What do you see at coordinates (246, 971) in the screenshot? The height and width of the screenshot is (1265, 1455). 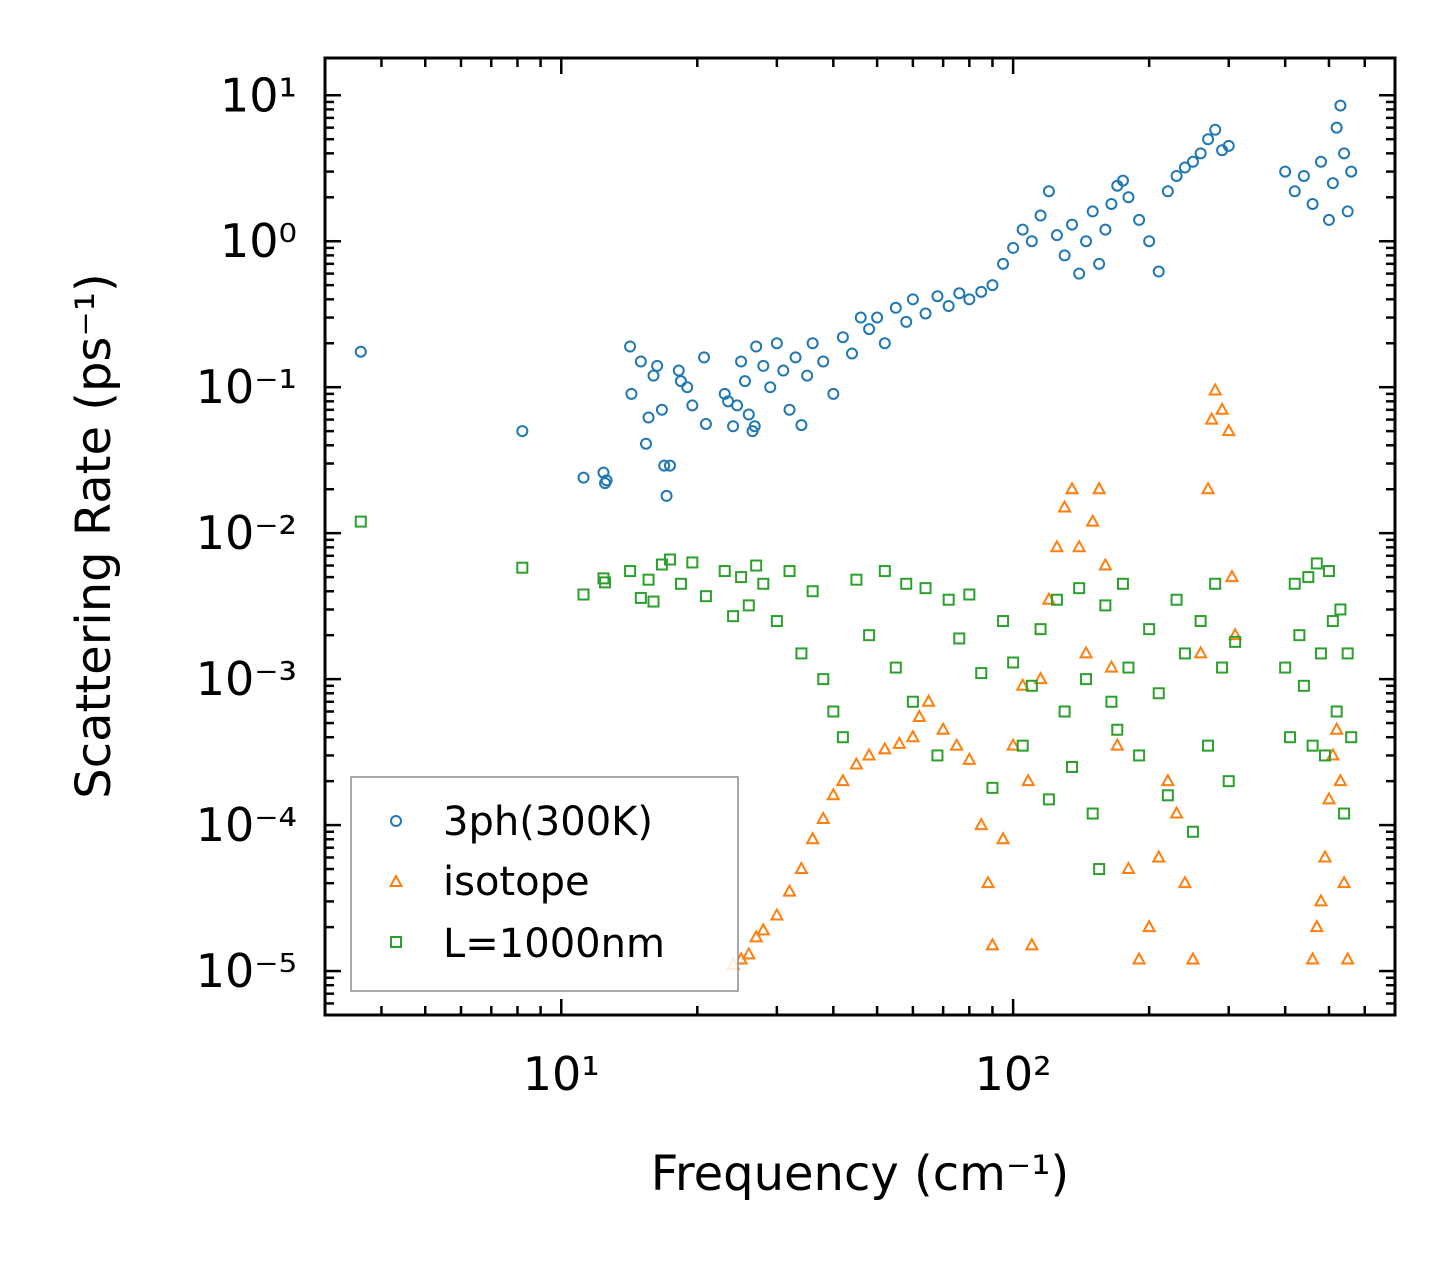 I see `y-tick-label-6: 10⁻⁵` at bounding box center [246, 971].